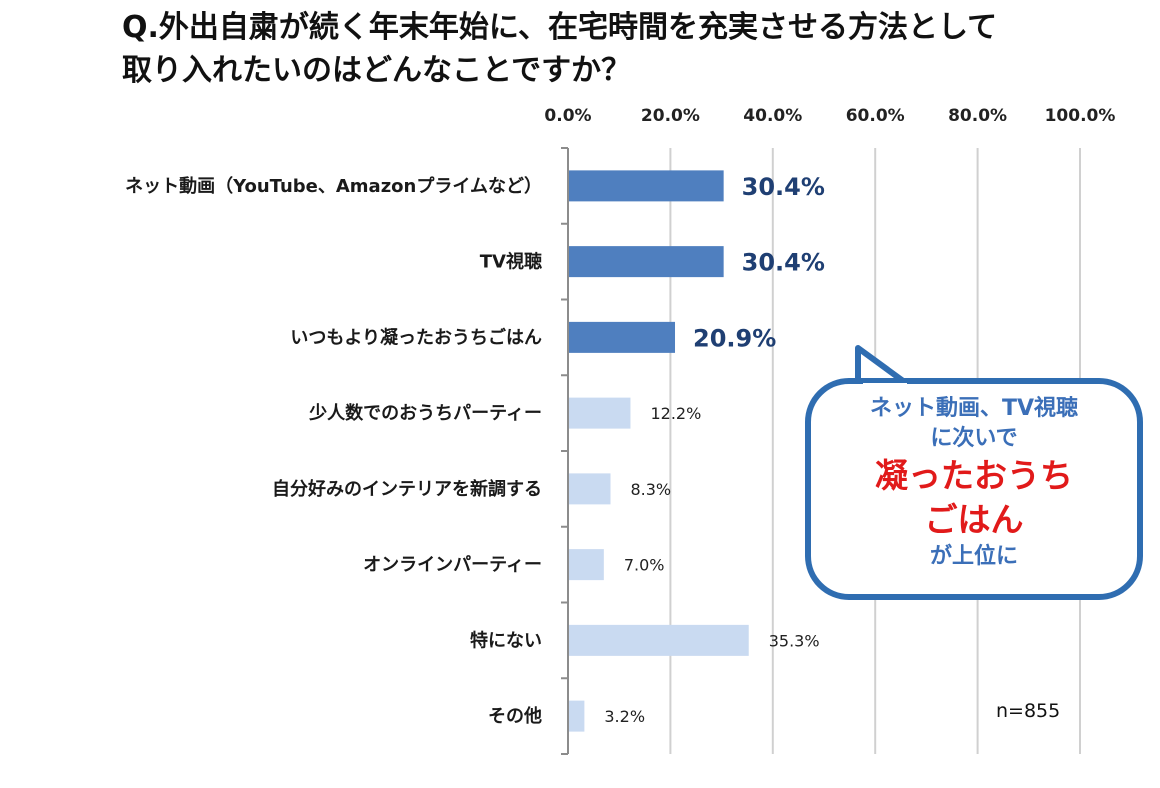  What do you see at coordinates (506, 640) in the screenshot?
I see `category-label: 特にない` at bounding box center [506, 640].